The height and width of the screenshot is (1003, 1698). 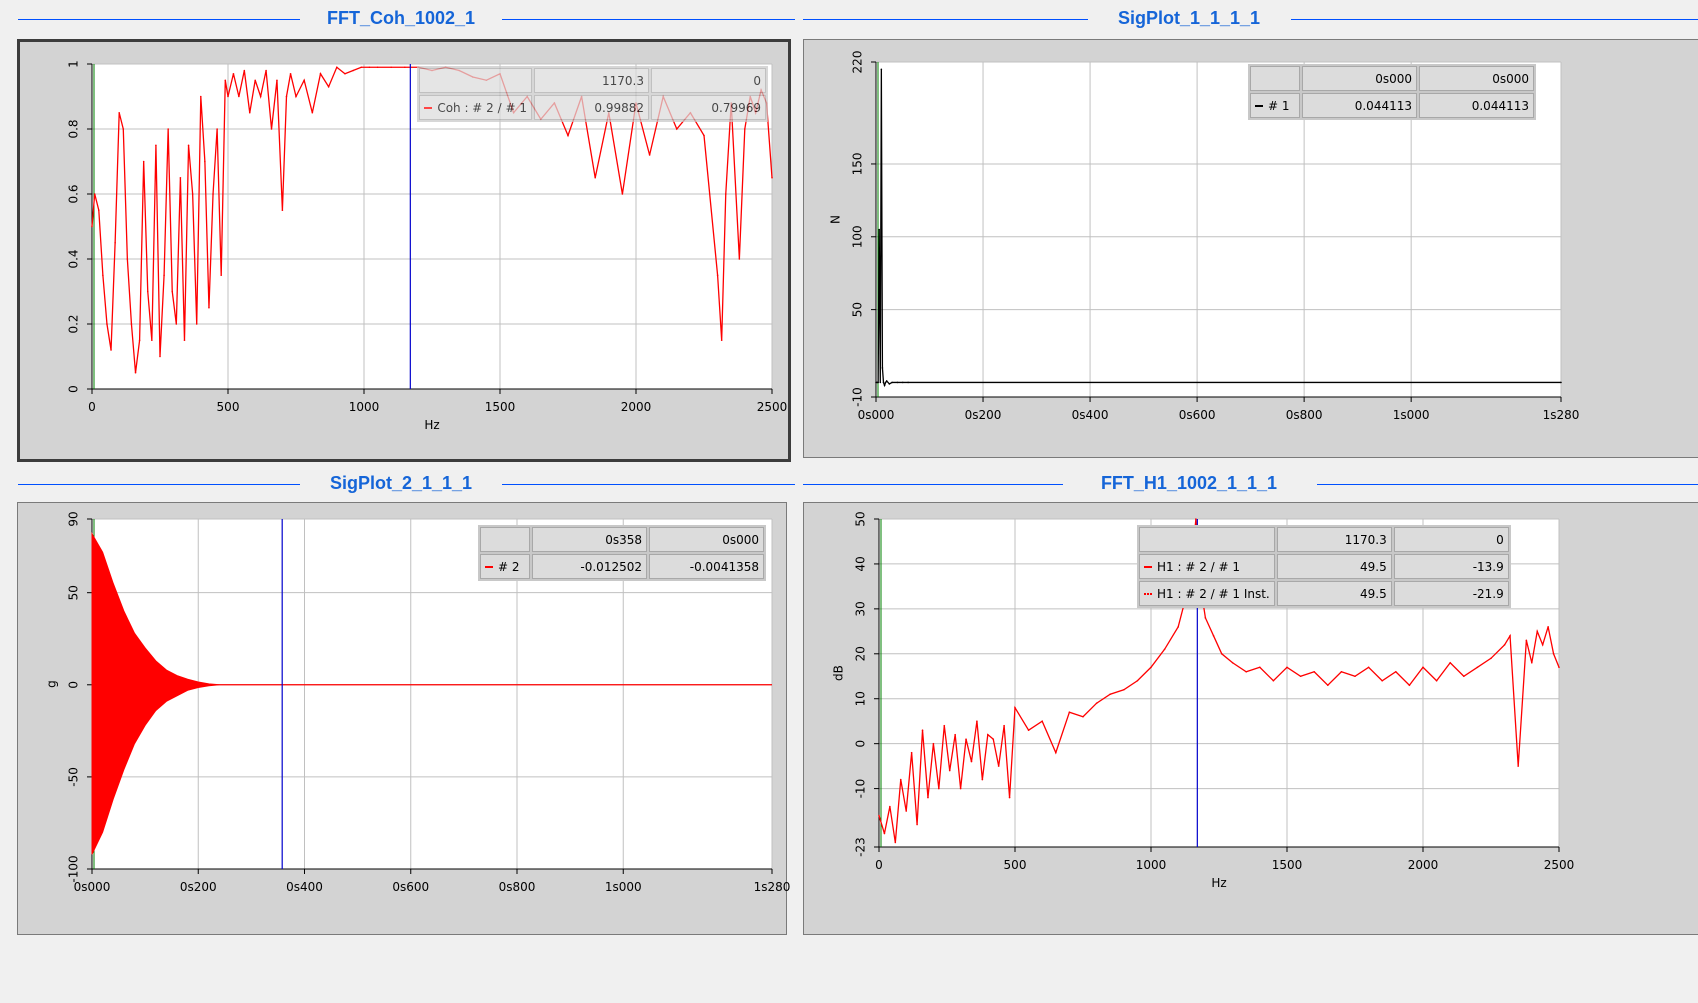 I want to click on x-tick-label: 1s000, so click(x=623, y=887).